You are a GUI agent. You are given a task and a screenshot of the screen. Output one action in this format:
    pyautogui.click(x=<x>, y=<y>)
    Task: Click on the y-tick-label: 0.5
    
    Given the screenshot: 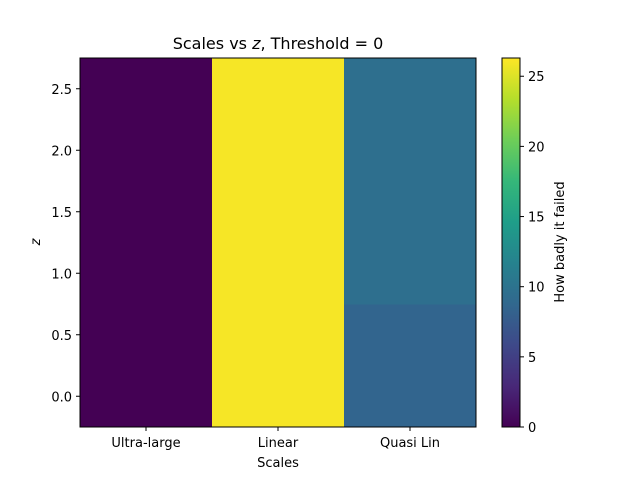 What is the action you would take?
    pyautogui.click(x=61, y=336)
    